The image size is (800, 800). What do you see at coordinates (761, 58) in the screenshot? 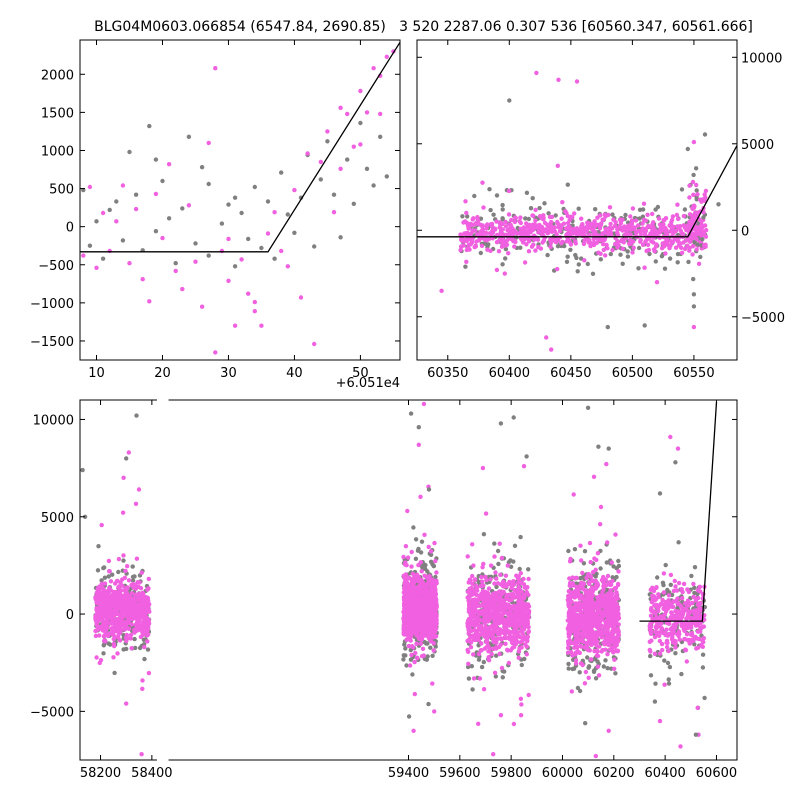
I see `y-tick-label: 10000` at bounding box center [761, 58].